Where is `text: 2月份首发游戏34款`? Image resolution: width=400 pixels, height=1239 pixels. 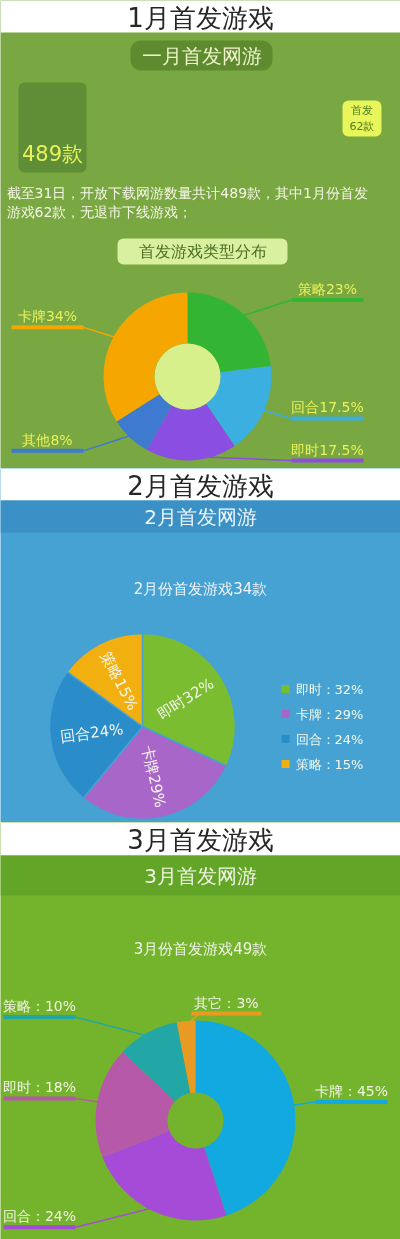 text: 2月份首发游戏34款 is located at coordinates (200, 588).